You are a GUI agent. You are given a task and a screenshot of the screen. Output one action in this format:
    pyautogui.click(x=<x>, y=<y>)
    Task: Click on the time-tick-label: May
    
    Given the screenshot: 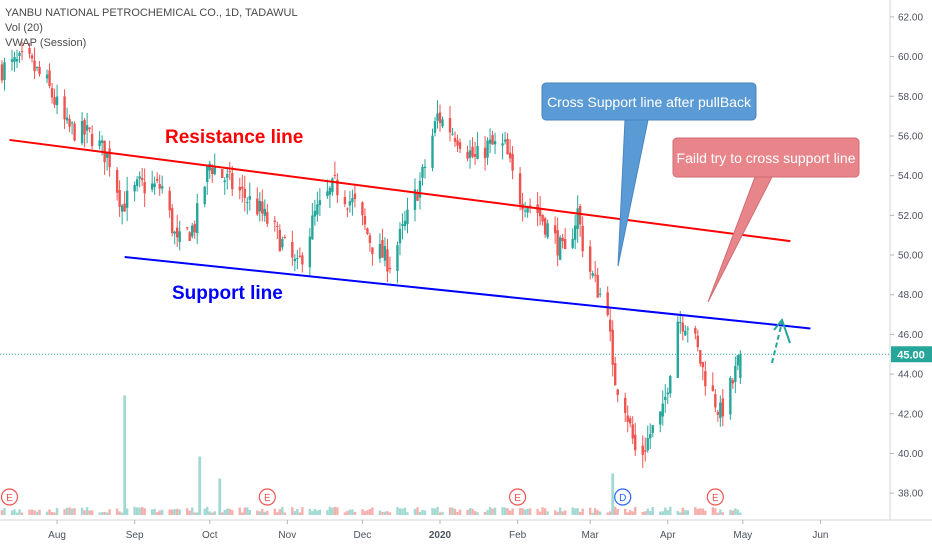 What is the action you would take?
    pyautogui.click(x=742, y=535)
    